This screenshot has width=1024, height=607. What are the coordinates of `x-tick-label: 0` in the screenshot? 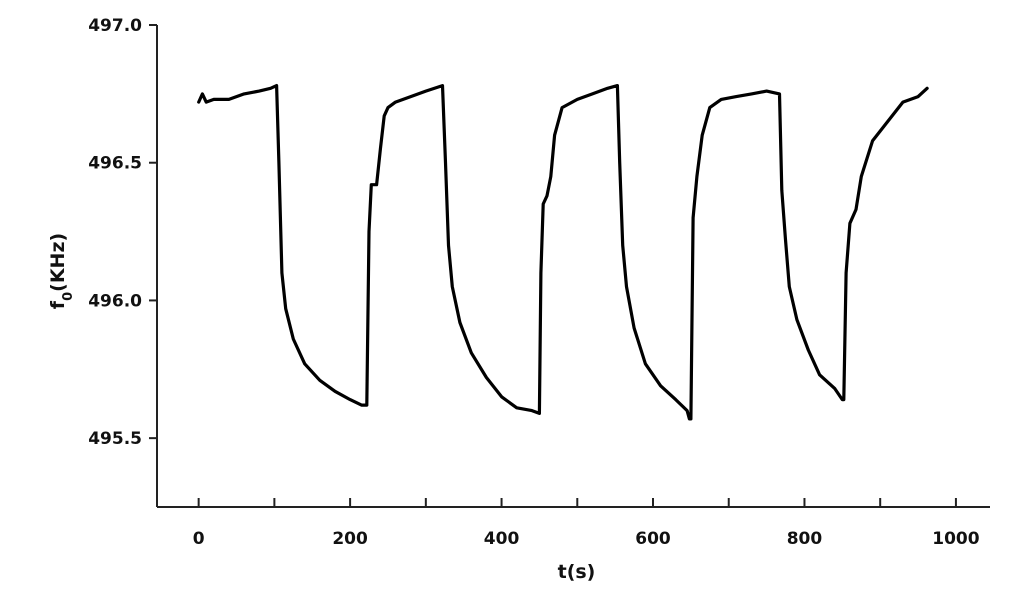 It's located at (199, 539).